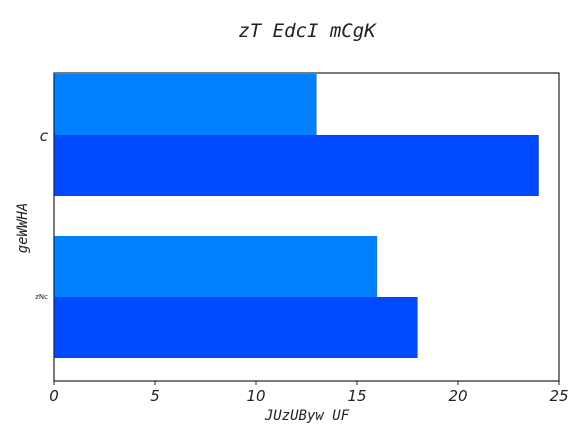 The image size is (584, 438). What do you see at coordinates (44, 136) in the screenshot?
I see `y-category-label: c` at bounding box center [44, 136].